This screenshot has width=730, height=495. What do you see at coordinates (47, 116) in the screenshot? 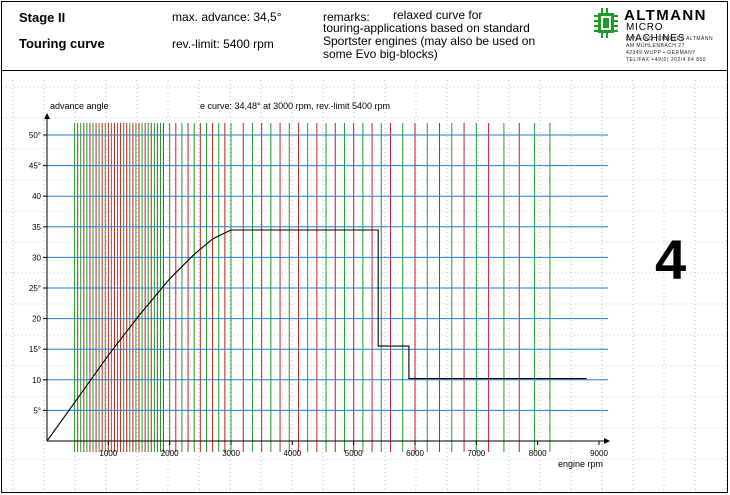
I see `y-axis-arrow-icon` at bounding box center [47, 116].